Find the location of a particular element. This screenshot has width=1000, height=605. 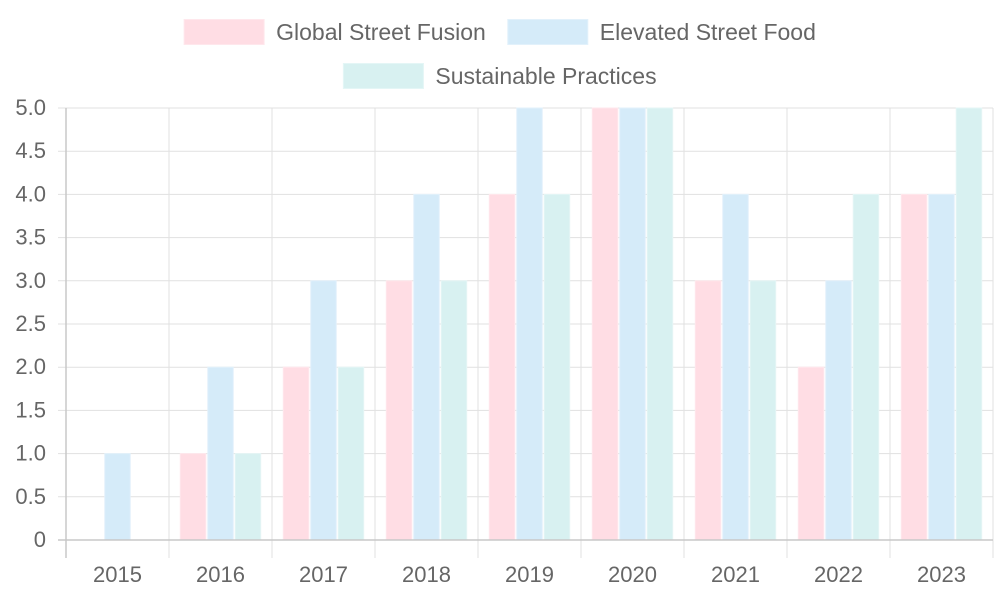

x-tick-label: 2020 is located at coordinates (632, 574).